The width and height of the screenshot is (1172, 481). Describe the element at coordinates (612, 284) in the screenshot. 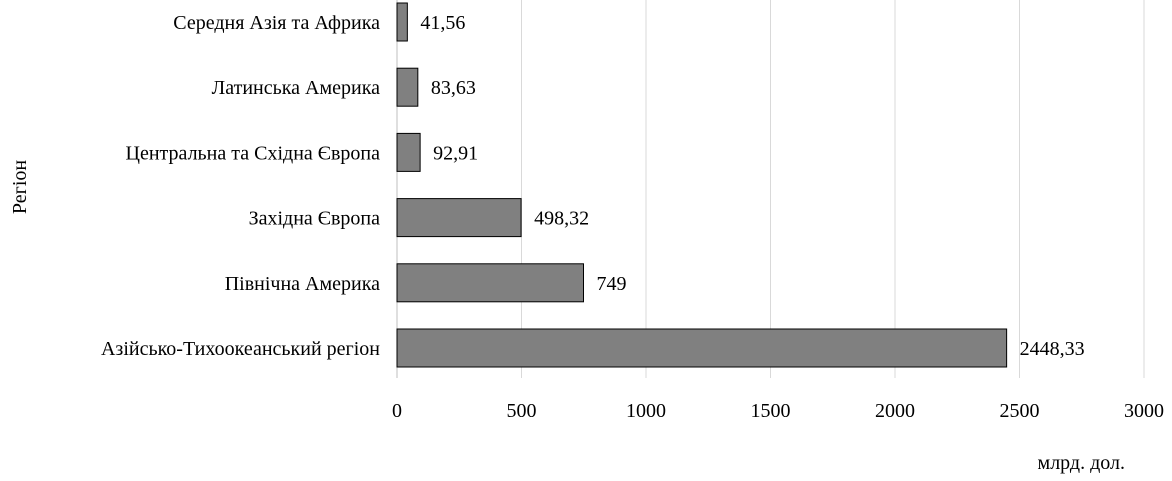

I see `data-label: 749` at that location.